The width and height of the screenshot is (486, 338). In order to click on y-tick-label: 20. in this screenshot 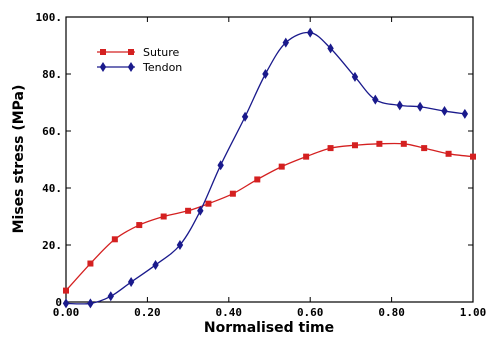, I will do `click(52, 245)`.